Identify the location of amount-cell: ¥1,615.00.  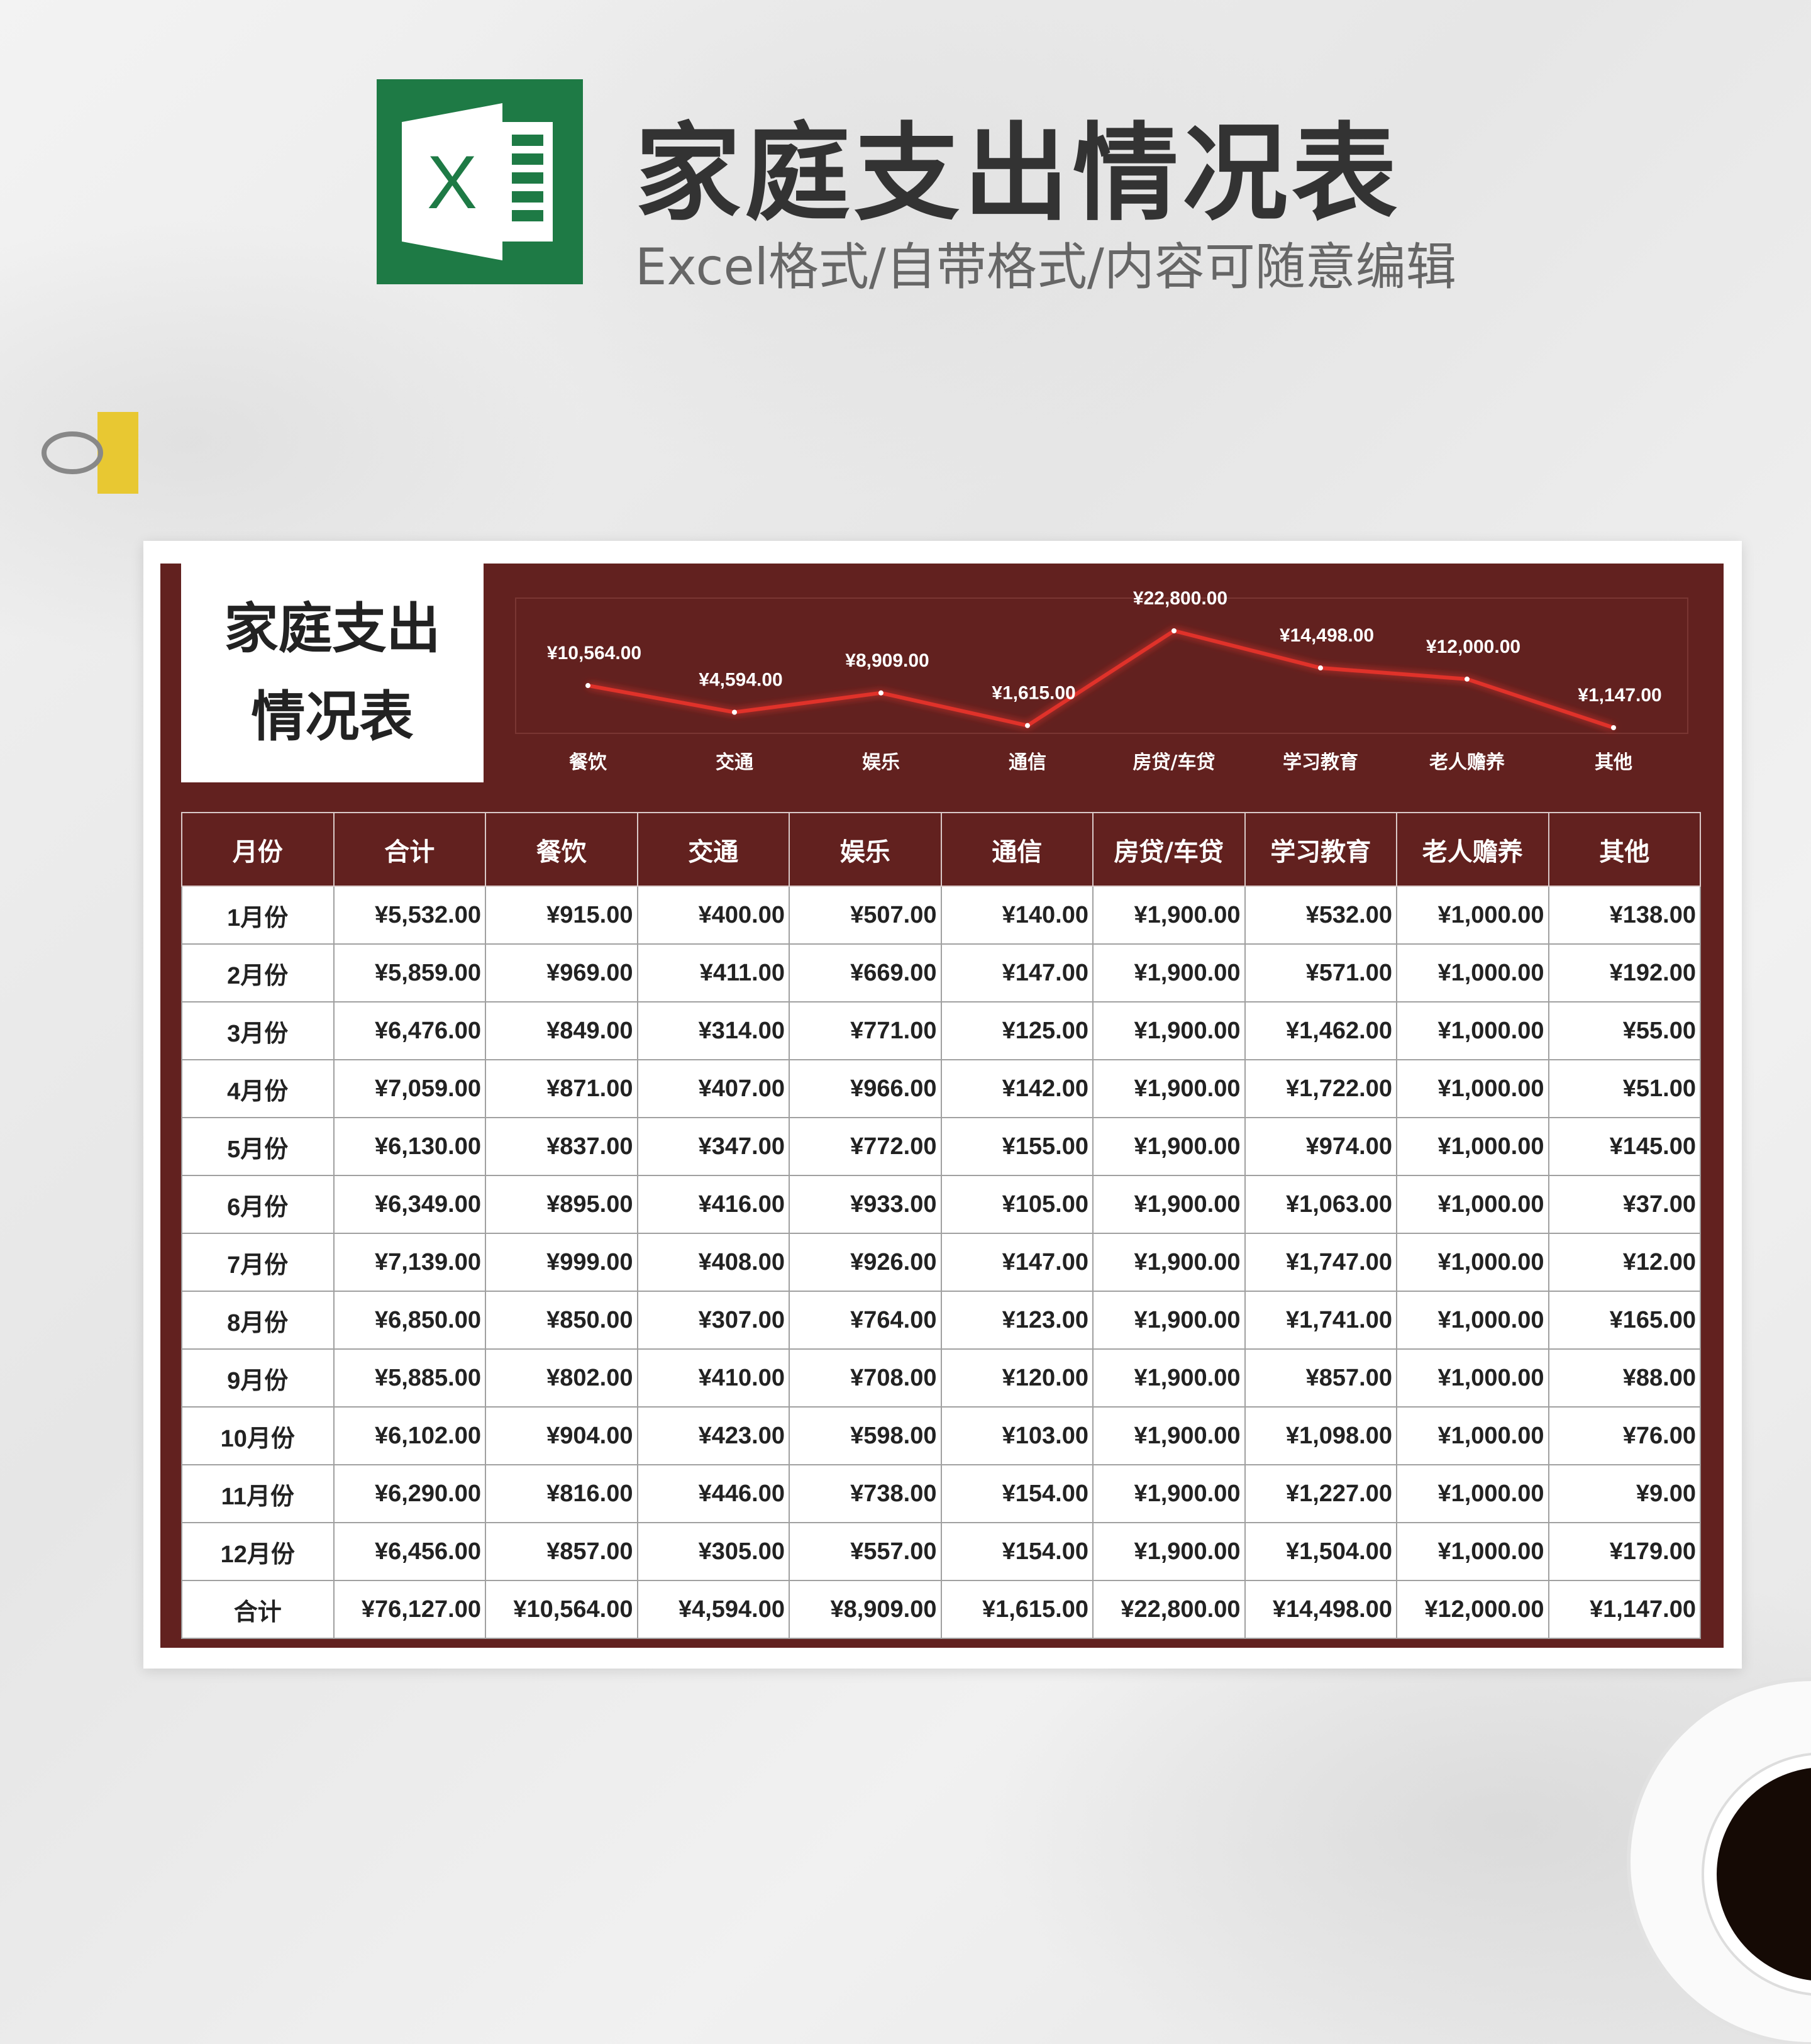
(1017, 1610).